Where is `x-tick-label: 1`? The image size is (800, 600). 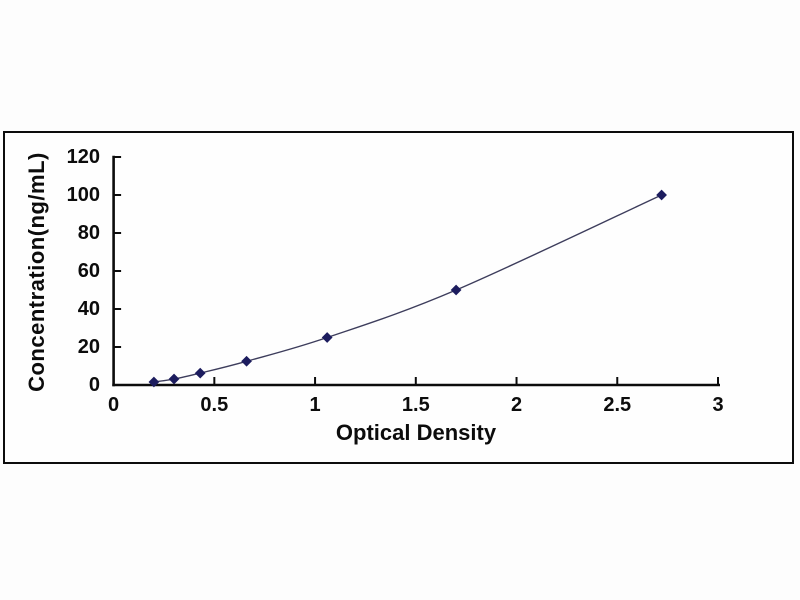
x-tick-label: 1 is located at coordinates (315, 405).